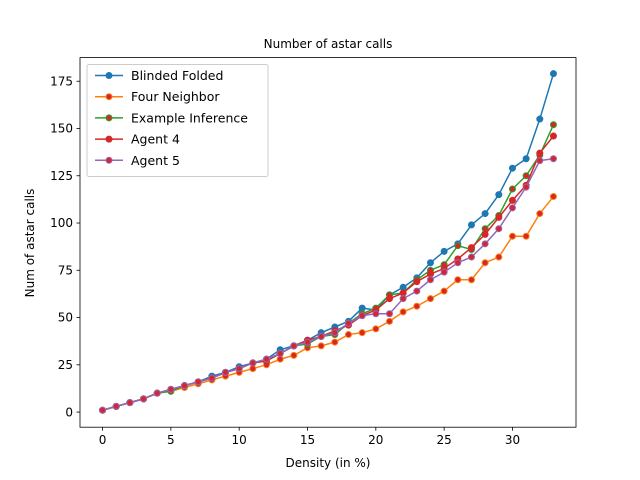 The width and height of the screenshot is (640, 480). I want to click on x-tick-label: 25, so click(444, 440).